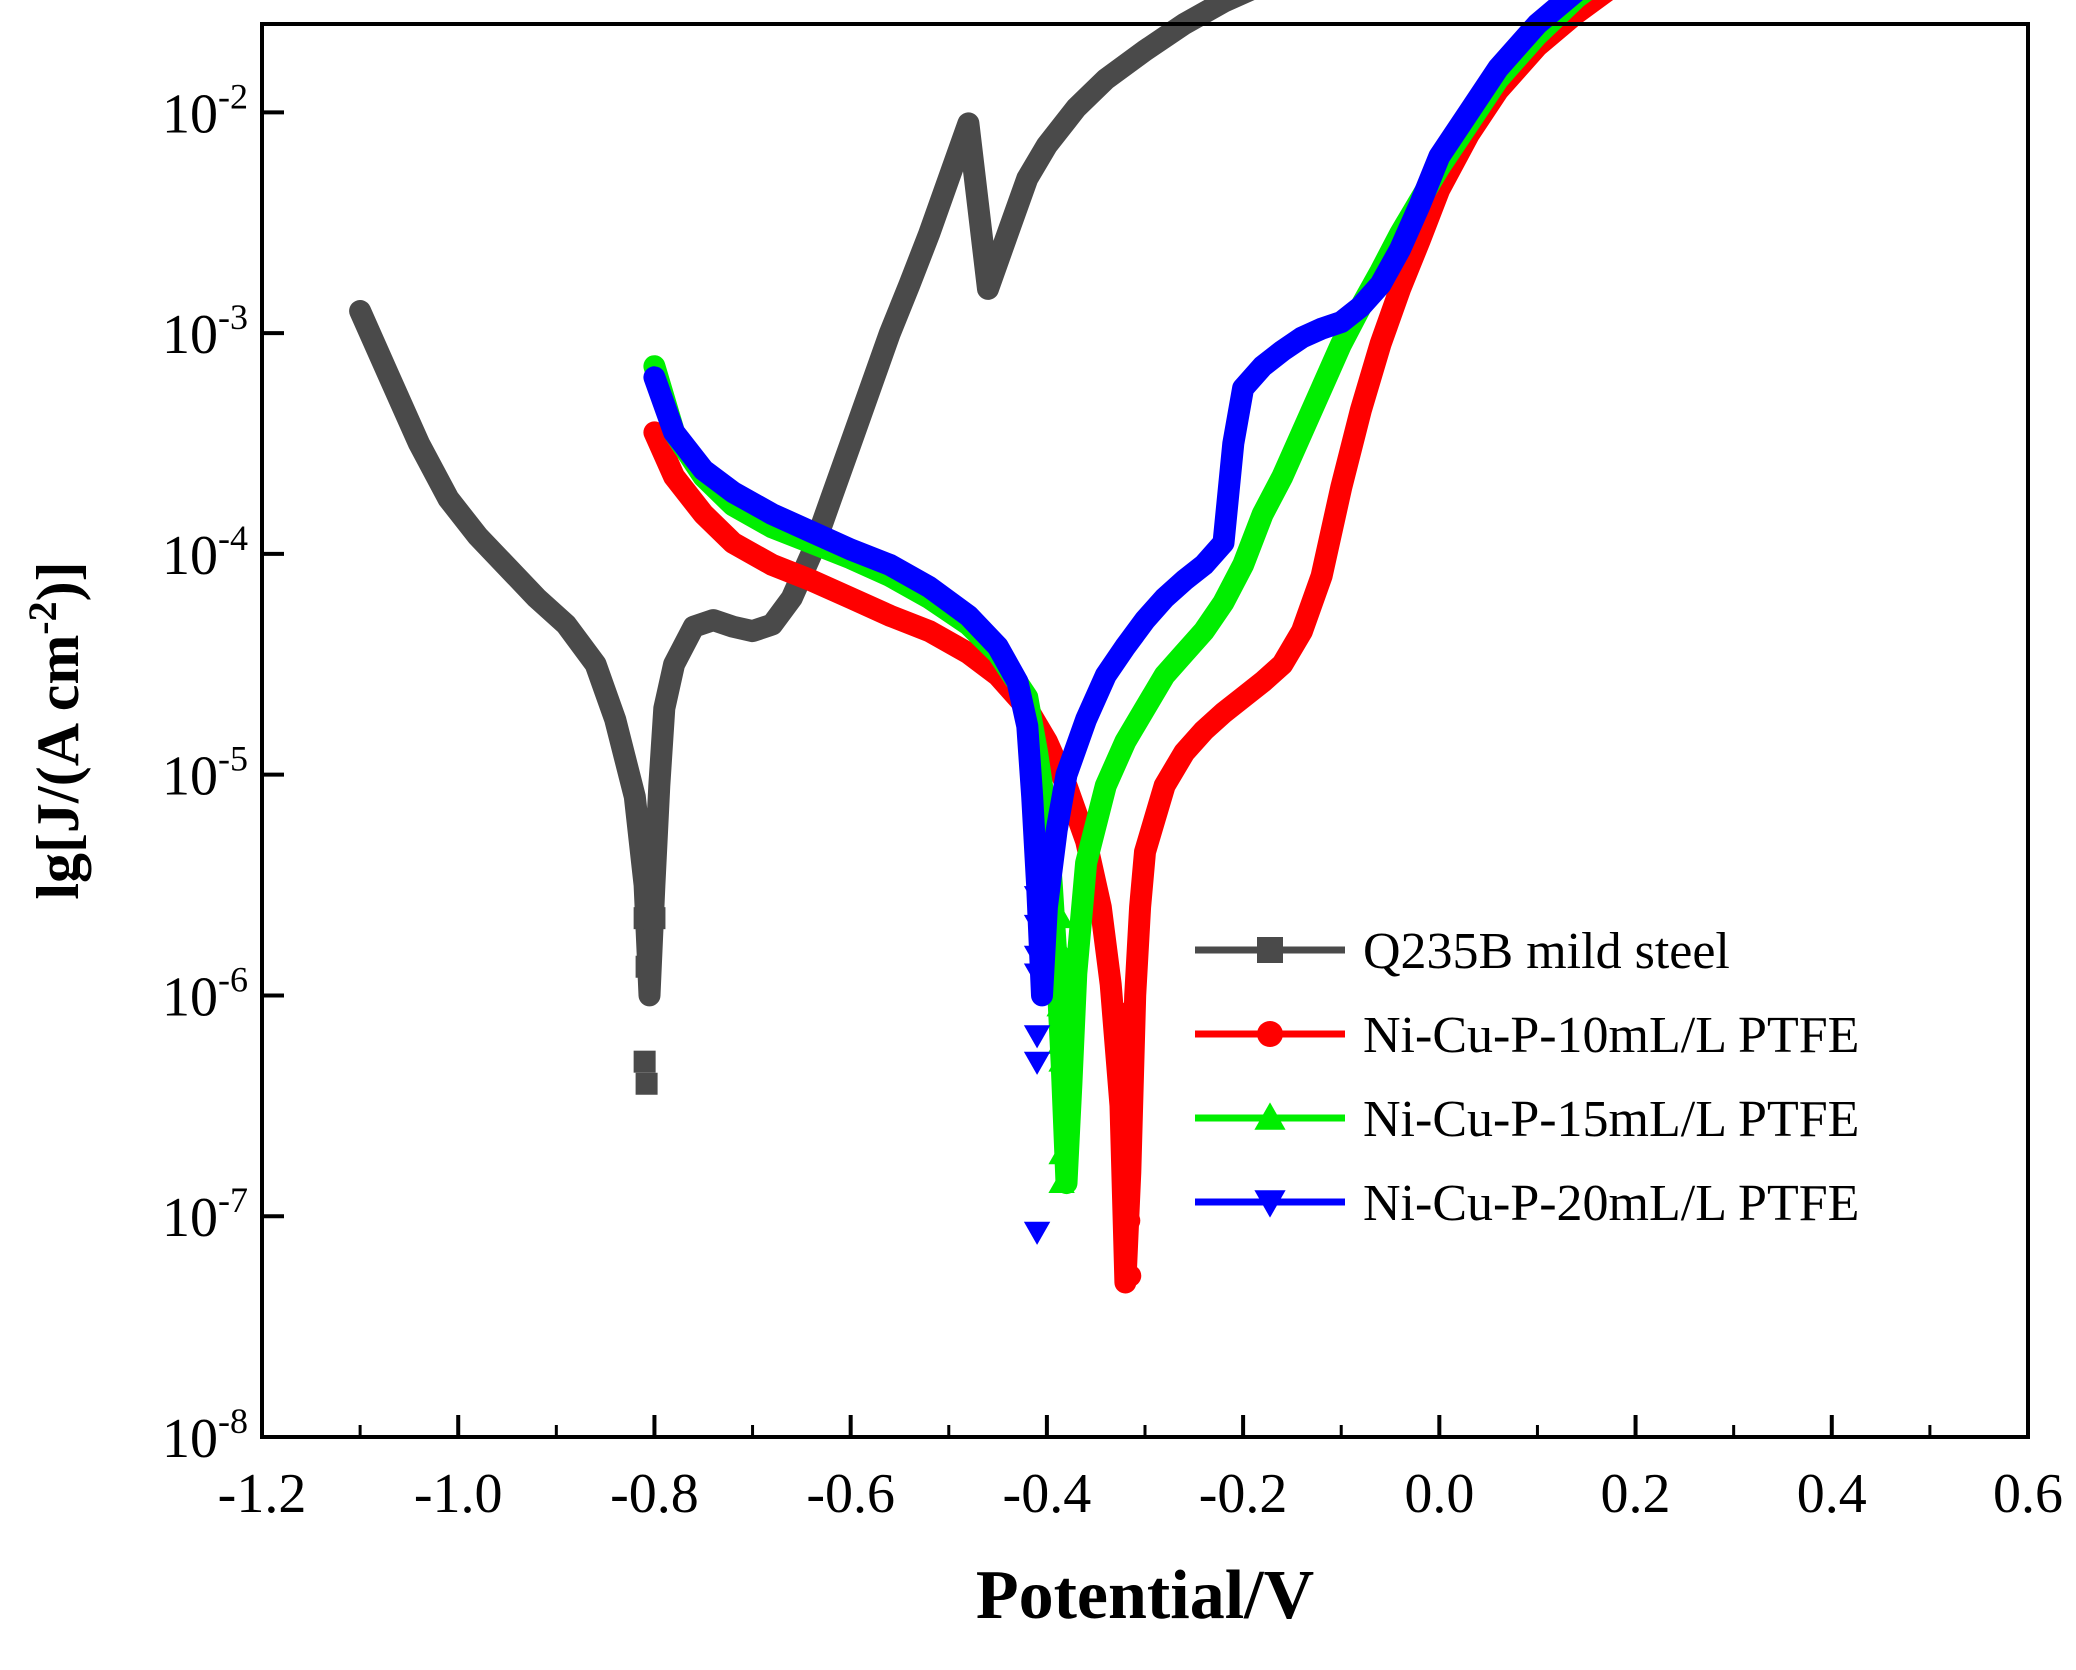 The image size is (2076, 1670). I want to click on legend-label: Ni-Cu-P-15mL/L PTFE, so click(1611, 1119).